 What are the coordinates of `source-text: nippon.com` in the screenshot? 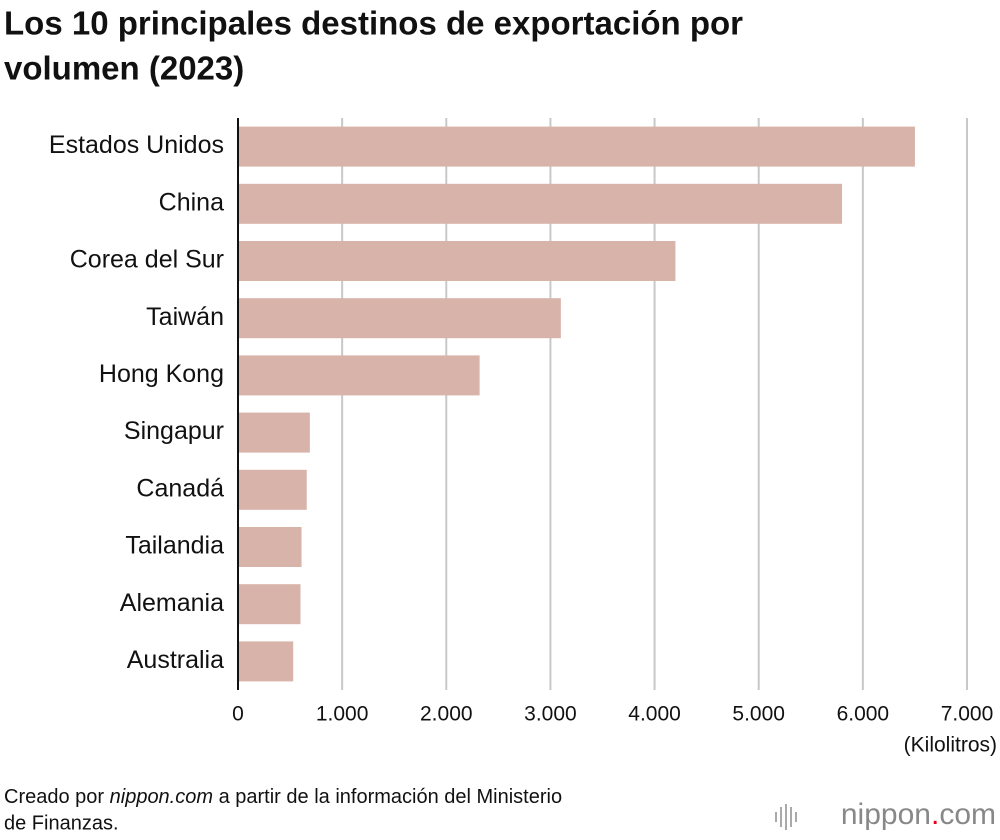 It's located at (161, 797).